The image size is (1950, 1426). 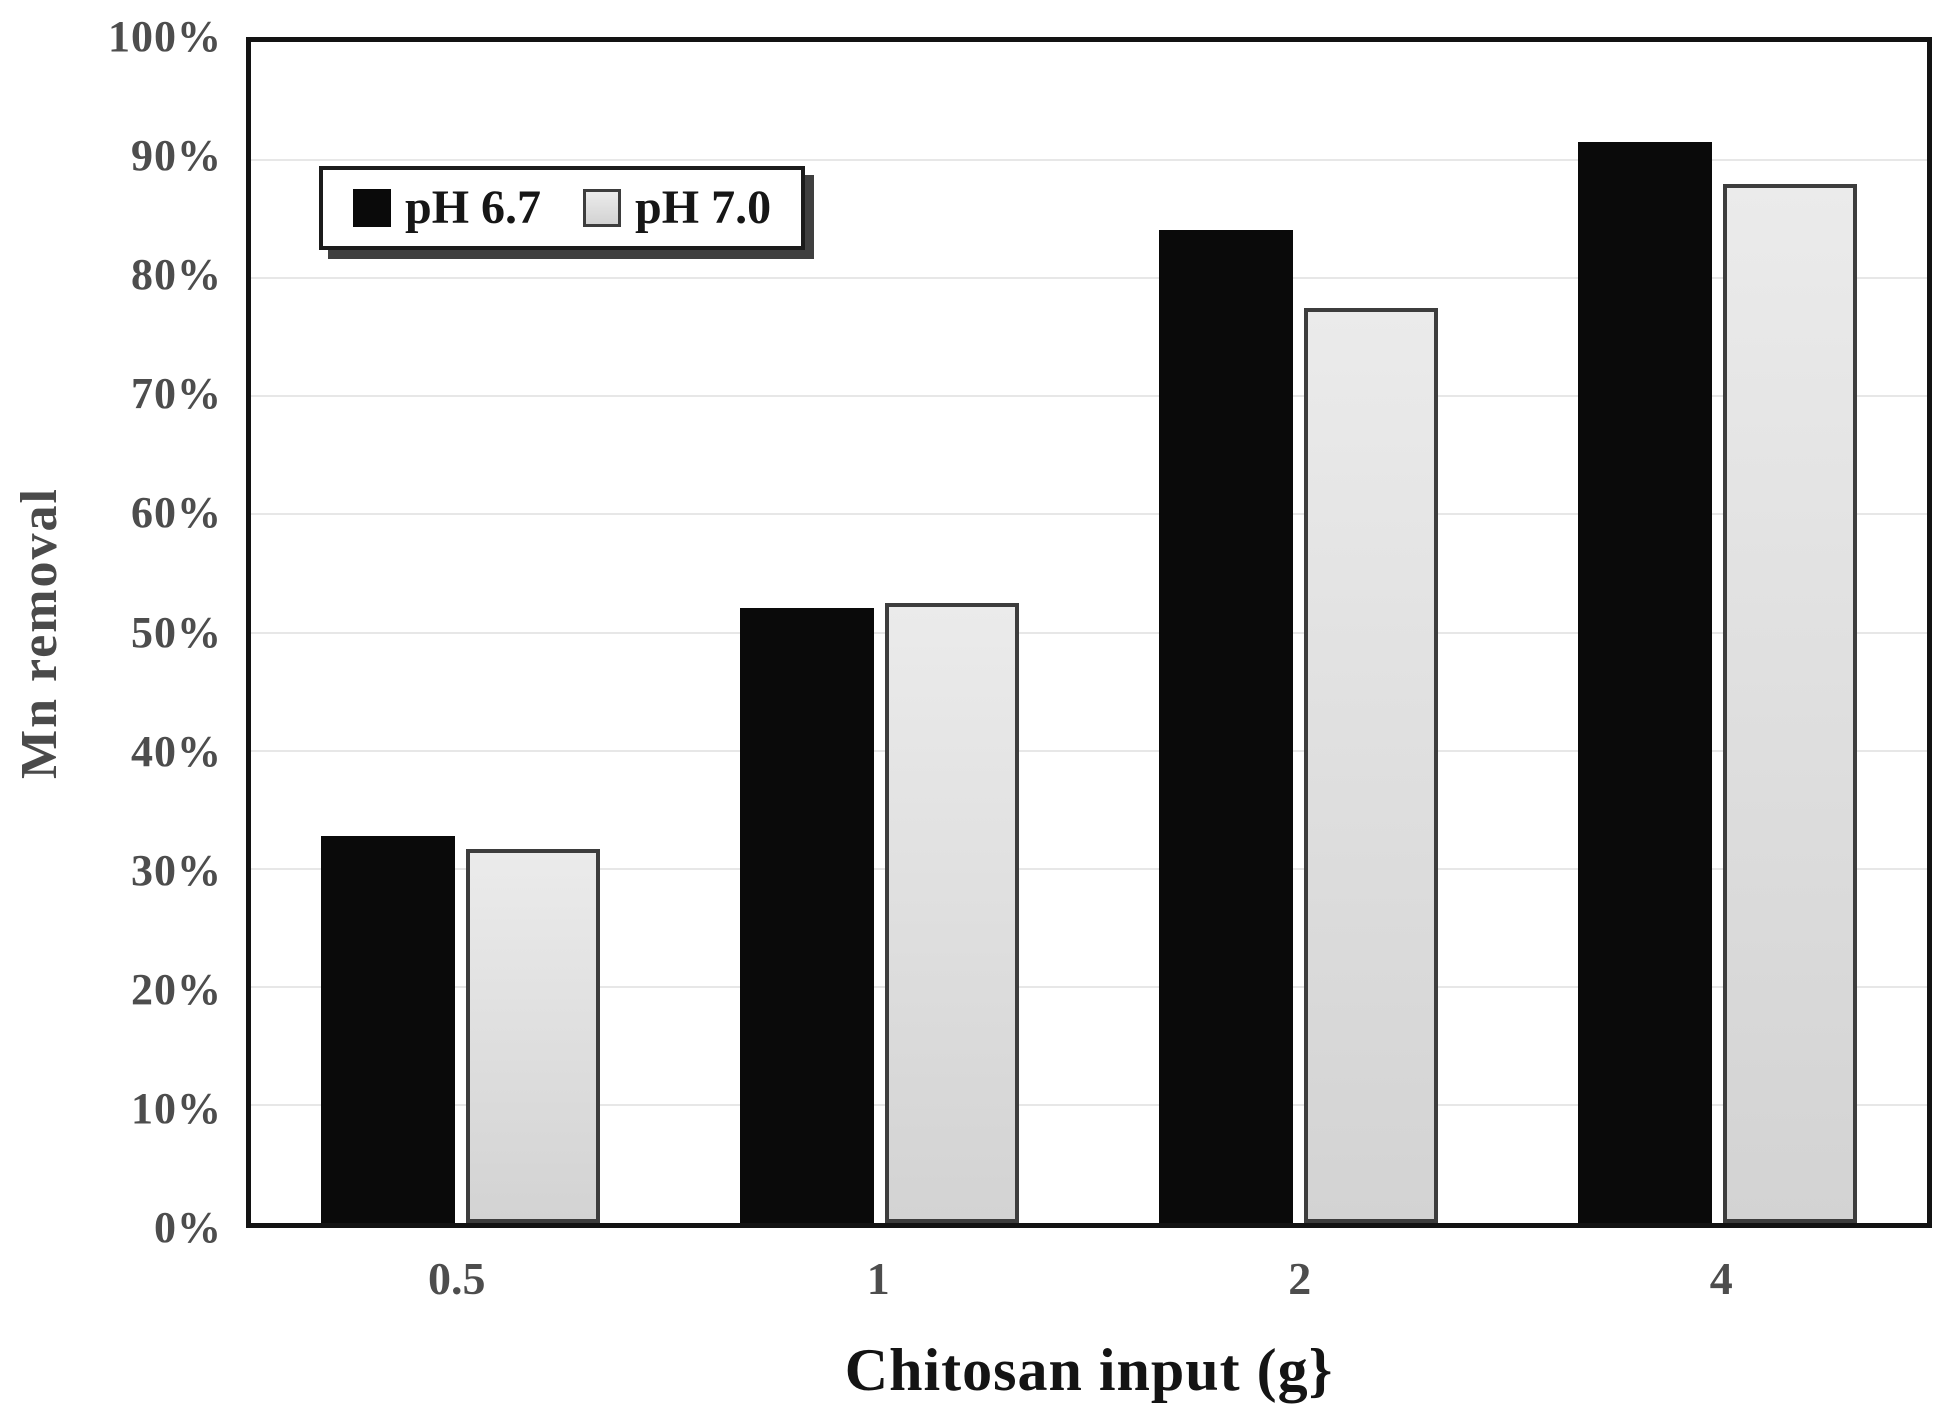 What do you see at coordinates (457, 1278) in the screenshot?
I see `x-tick-label-0.5: 0.5` at bounding box center [457, 1278].